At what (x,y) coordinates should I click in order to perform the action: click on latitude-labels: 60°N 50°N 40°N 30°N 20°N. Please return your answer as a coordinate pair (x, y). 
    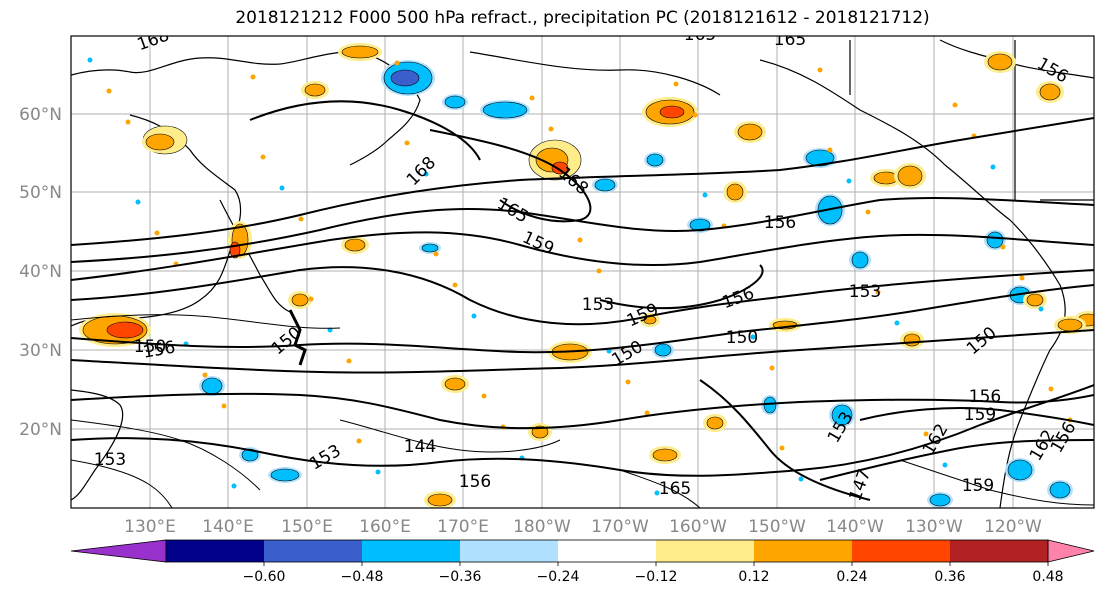
    Looking at the image, I should click on (40, 272).